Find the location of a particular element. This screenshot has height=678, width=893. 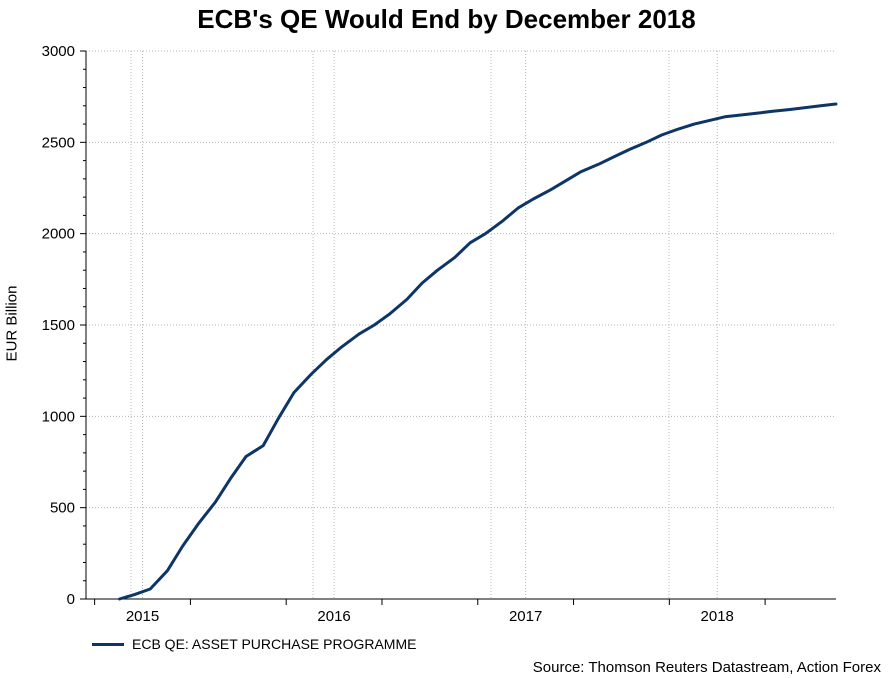

legend-label: ECB QE: ASSET PURCHASE PROGRAMME is located at coordinates (274, 644).